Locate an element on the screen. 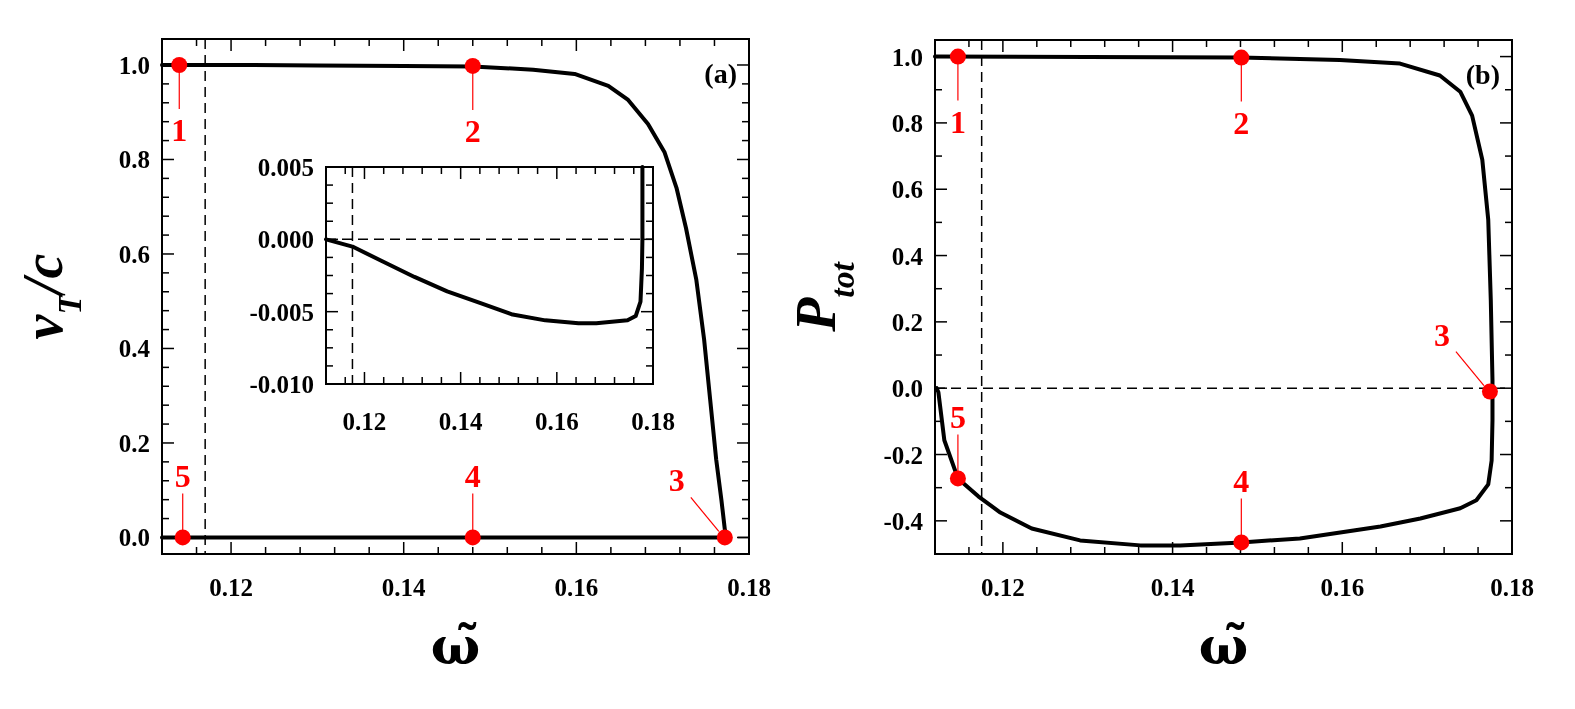  y-tick-label: 0.005 is located at coordinates (285, 167).